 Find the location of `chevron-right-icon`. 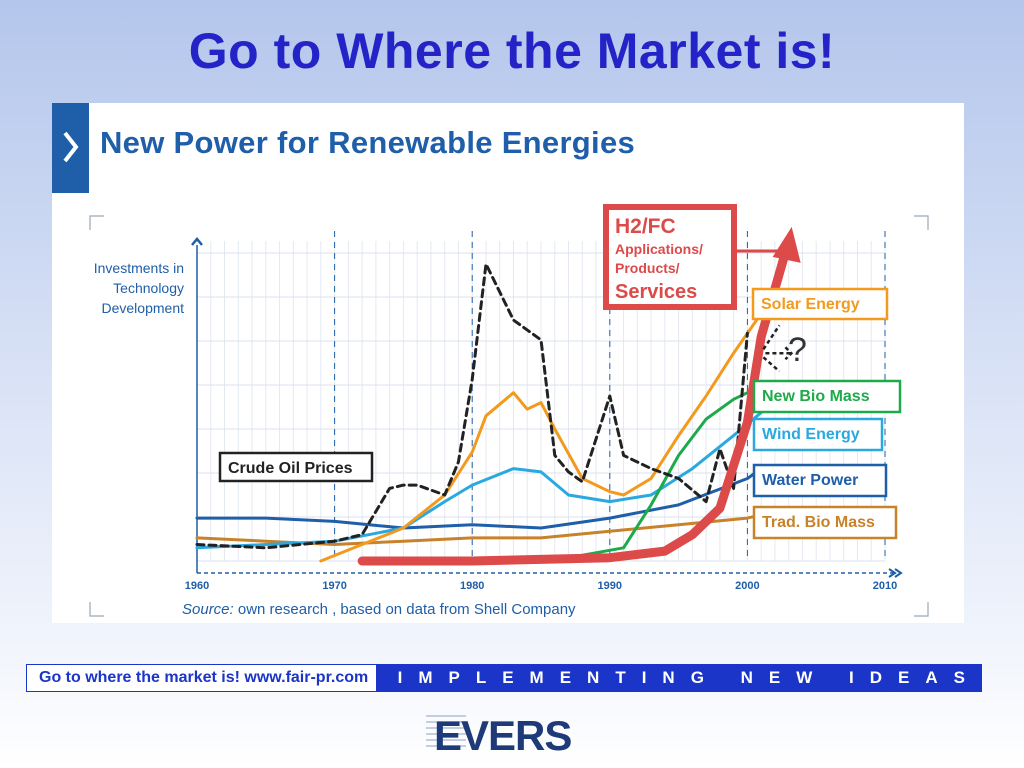

chevron-right-icon is located at coordinates (71, 147).